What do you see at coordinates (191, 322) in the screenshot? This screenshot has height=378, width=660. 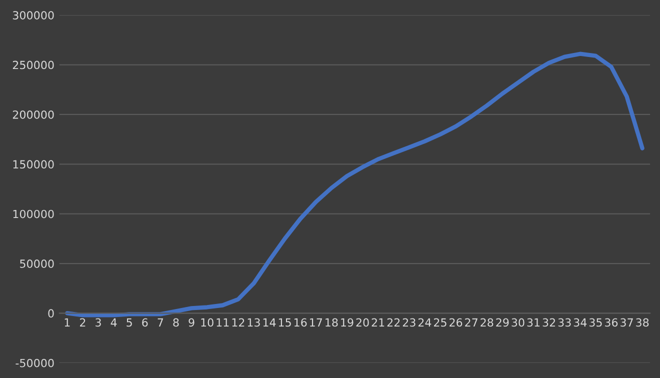 I see `x-tick-label: 9` at bounding box center [191, 322].